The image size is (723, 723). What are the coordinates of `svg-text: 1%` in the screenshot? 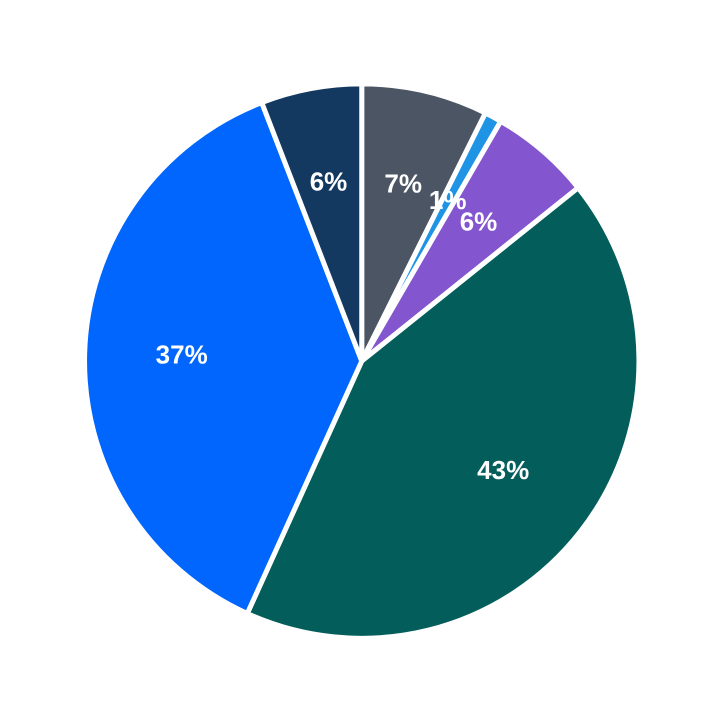 It's located at (448, 200).